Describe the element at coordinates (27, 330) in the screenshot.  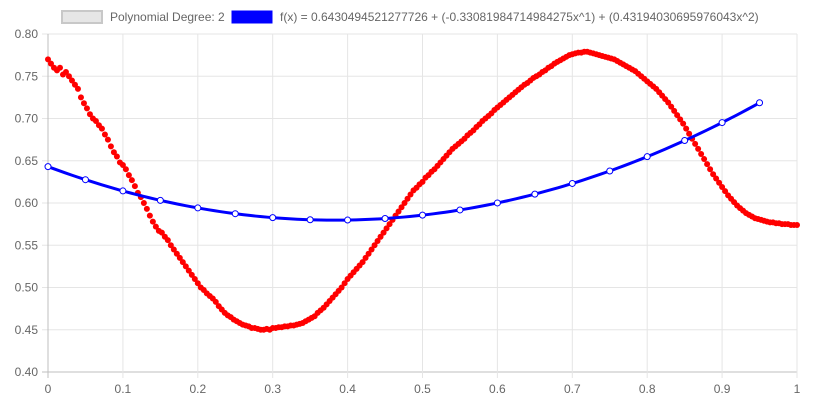
I see `y-tick-label: 0.45` at that location.